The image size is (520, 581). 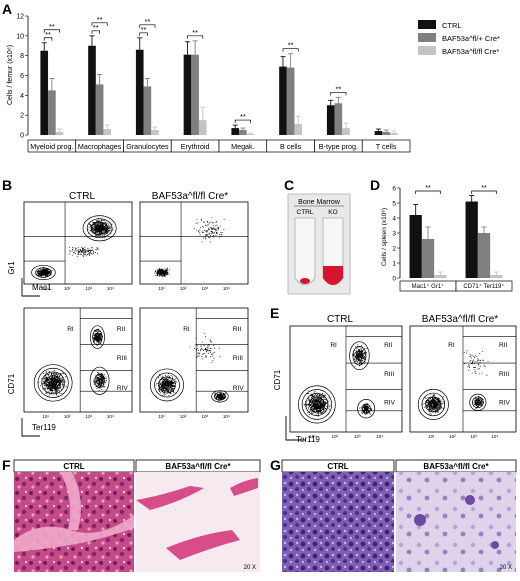 I want to click on legend-label-hom: BAF53a^fl/fl Cre*, so click(x=470, y=51).